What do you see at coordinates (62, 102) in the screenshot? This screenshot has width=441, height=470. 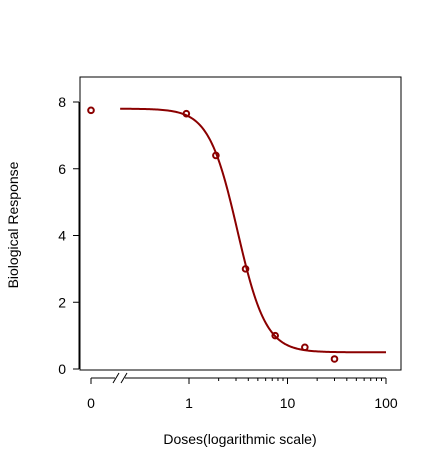 I see `y-tick-label: 8` at bounding box center [62, 102].